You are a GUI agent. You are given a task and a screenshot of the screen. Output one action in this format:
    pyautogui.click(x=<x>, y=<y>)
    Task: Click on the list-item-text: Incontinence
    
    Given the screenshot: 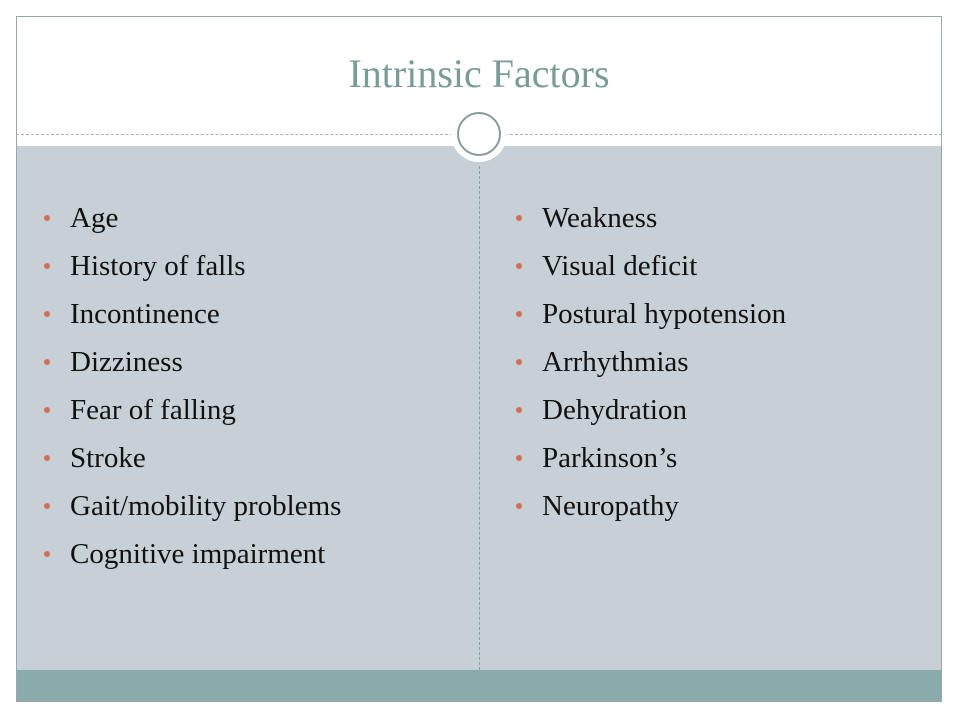 What is the action you would take?
    pyautogui.click(x=145, y=314)
    